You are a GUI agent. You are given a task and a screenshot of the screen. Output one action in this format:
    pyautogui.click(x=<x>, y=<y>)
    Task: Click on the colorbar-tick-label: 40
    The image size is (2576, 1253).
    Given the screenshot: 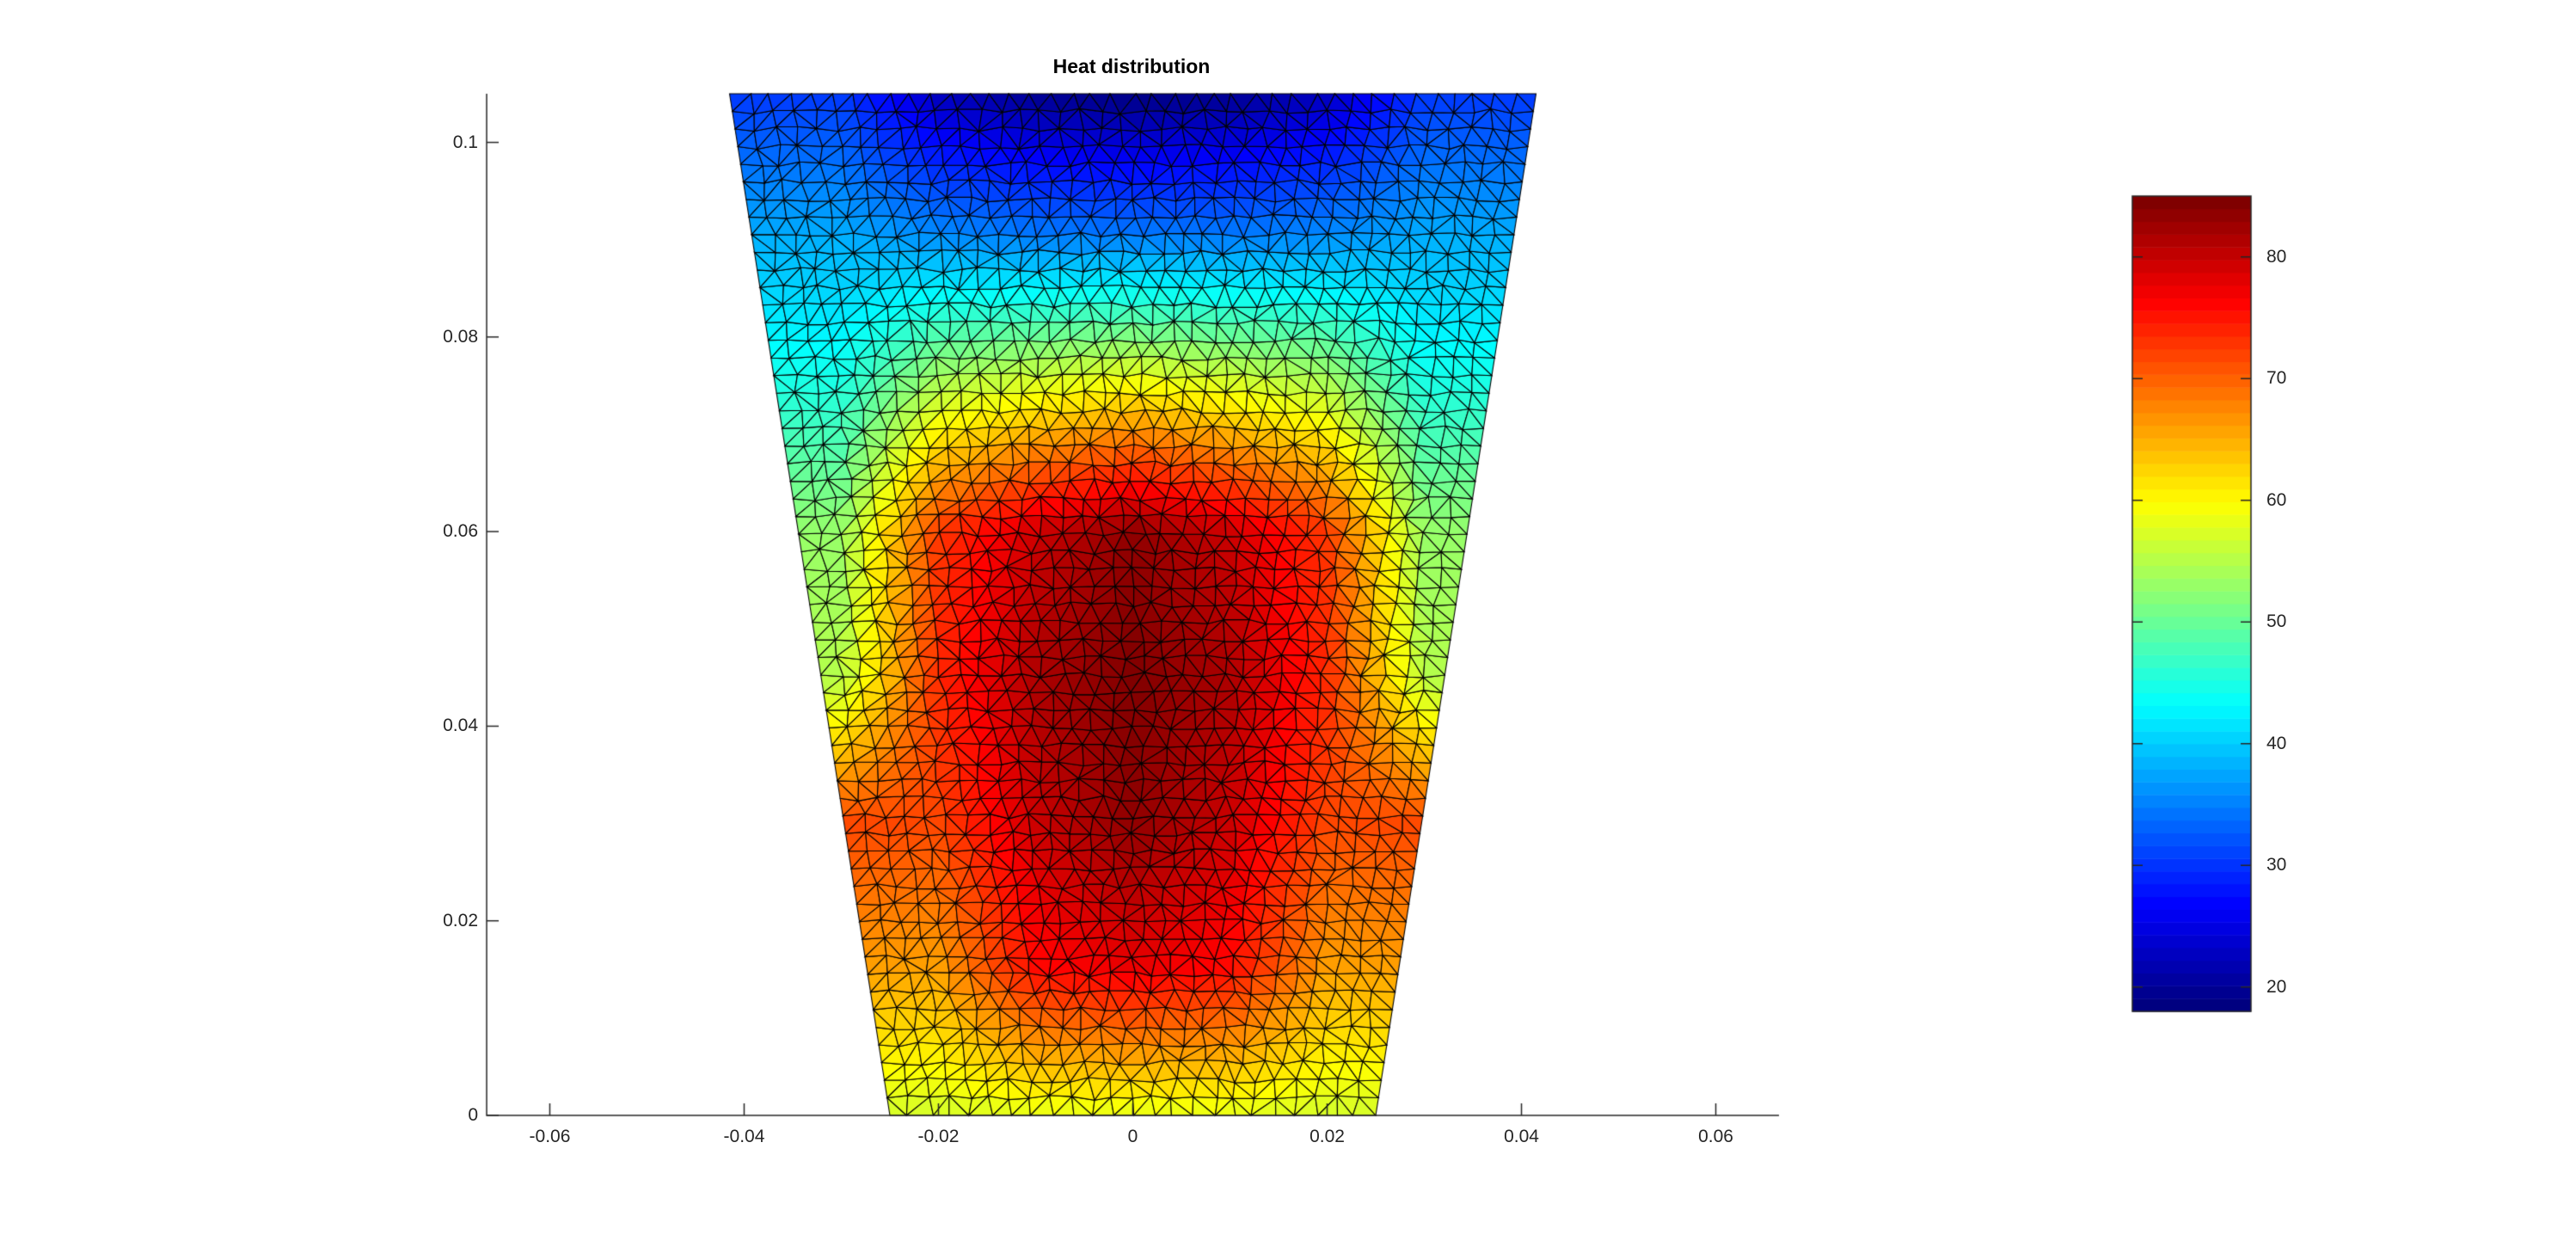 What is the action you would take?
    pyautogui.click(x=2276, y=743)
    